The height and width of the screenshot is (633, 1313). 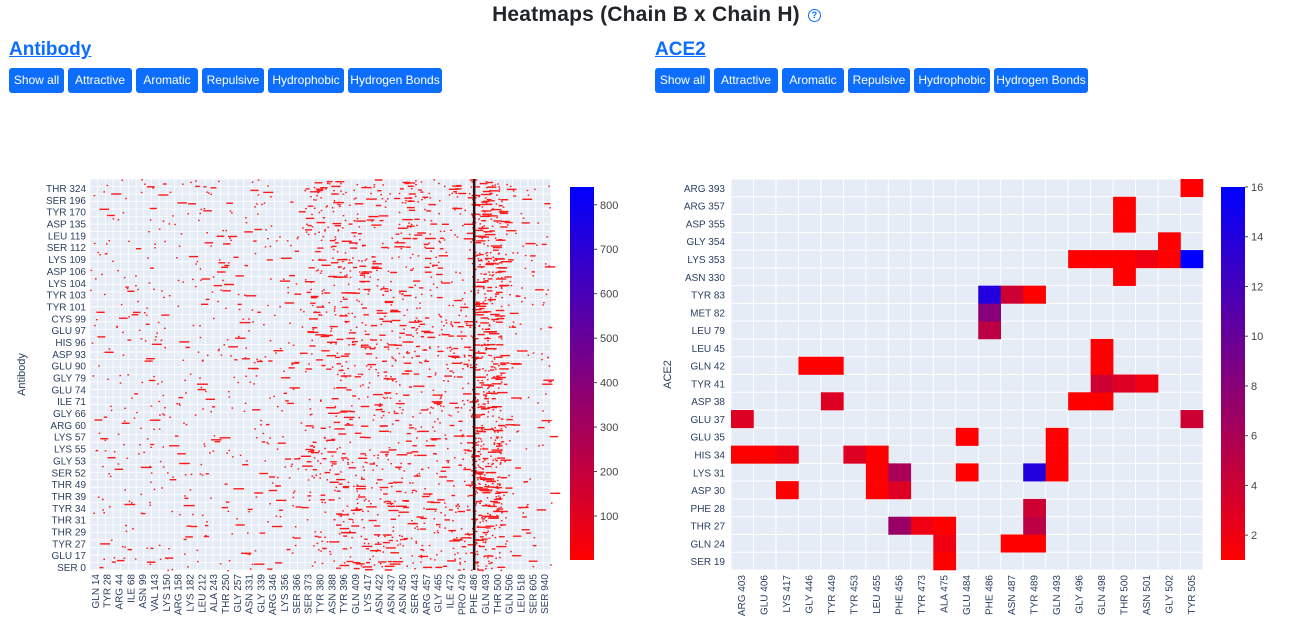 I want to click on colorbar-tick-label: 300, so click(x=609, y=428).